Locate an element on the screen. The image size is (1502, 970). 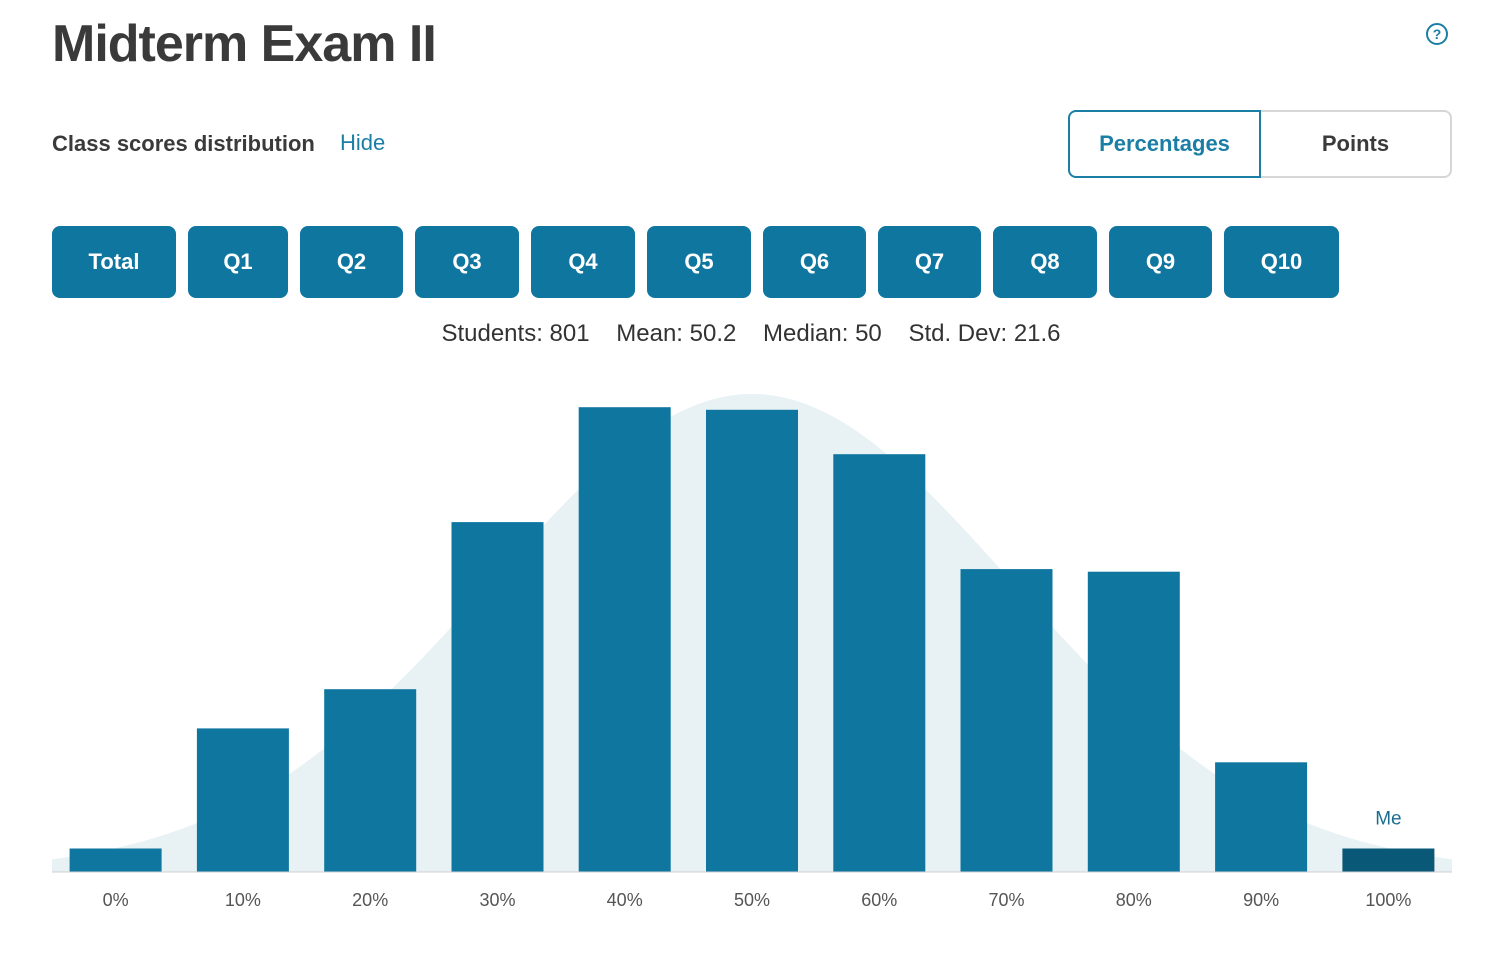
bar-30pct is located at coordinates (497, 697).